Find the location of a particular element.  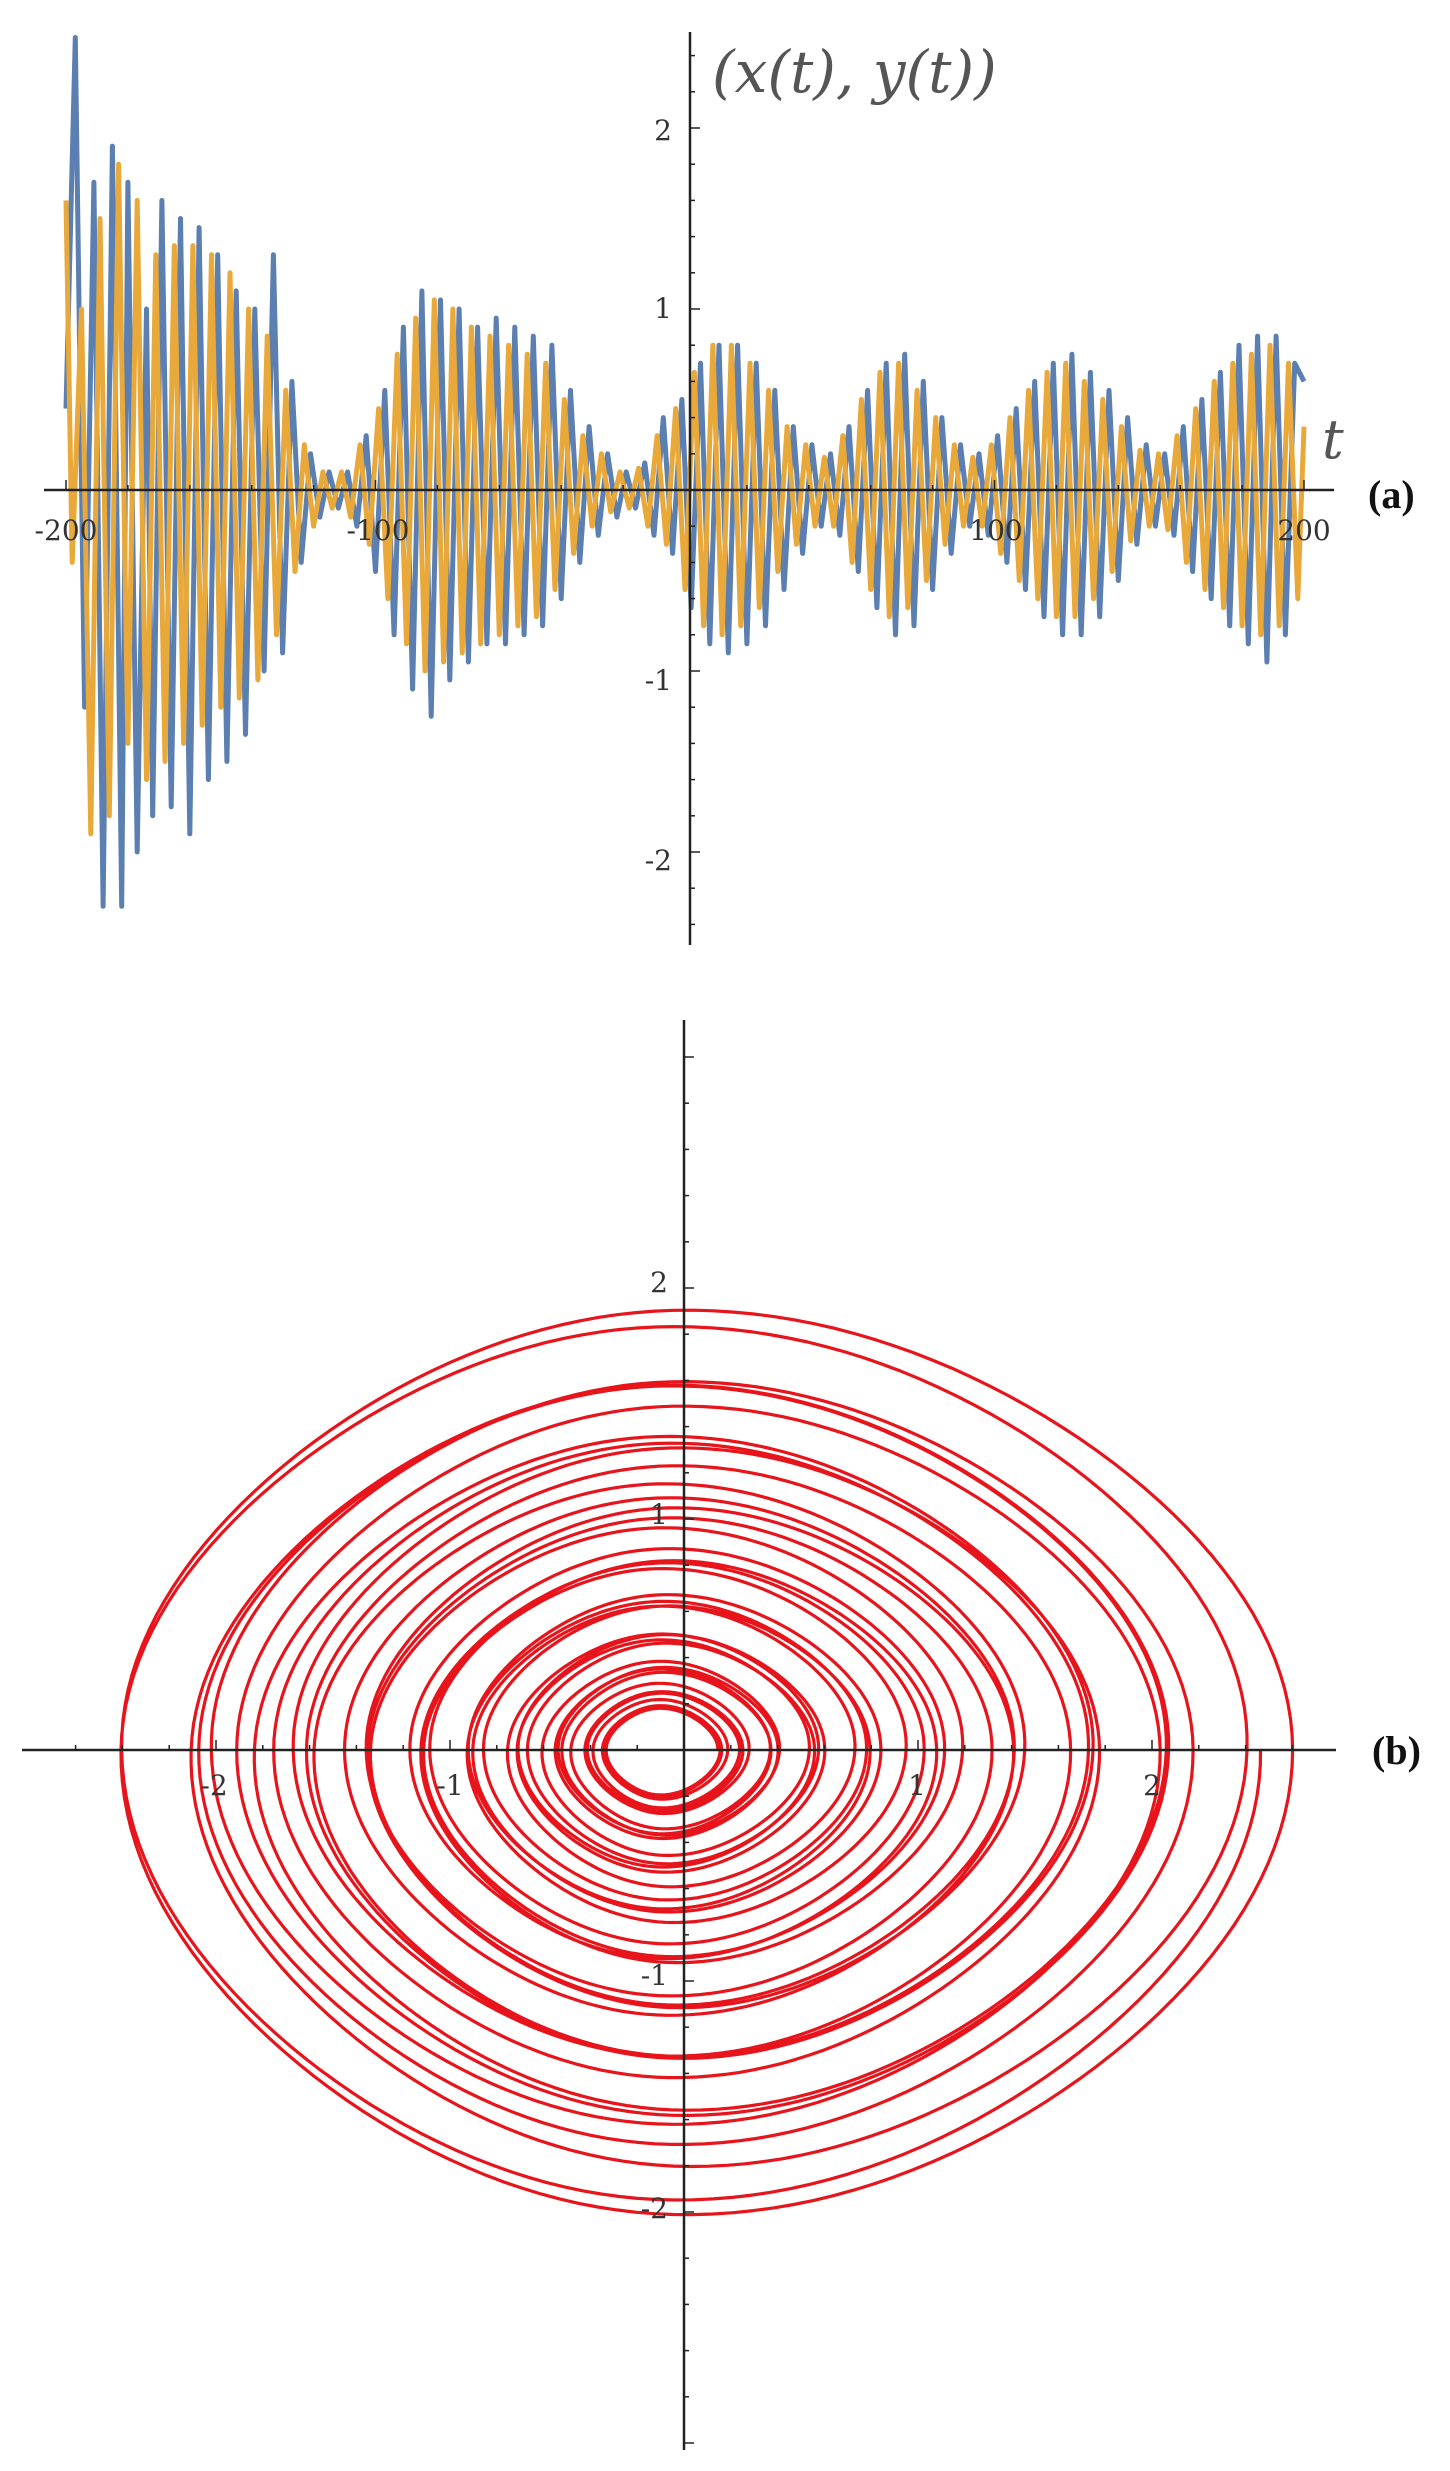

chart-a-tick-label-y-1: 1 is located at coordinates (663, 308).